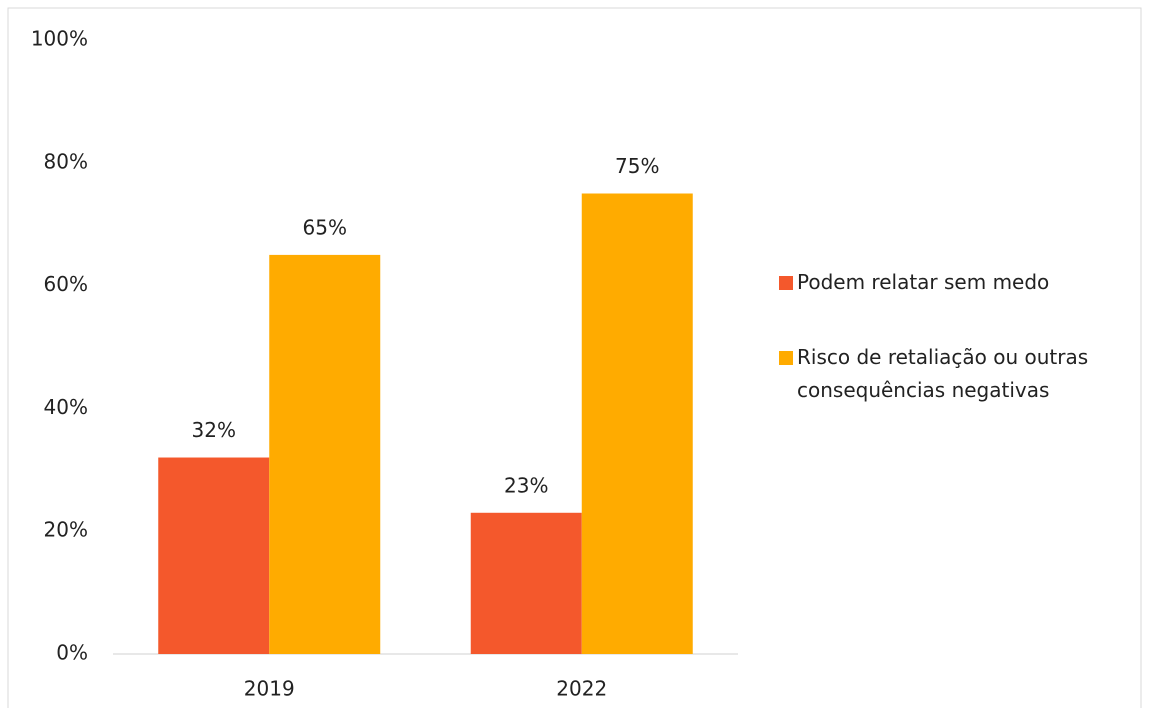  I want to click on legend-item: Podem relatar sem medo, so click(959, 282).